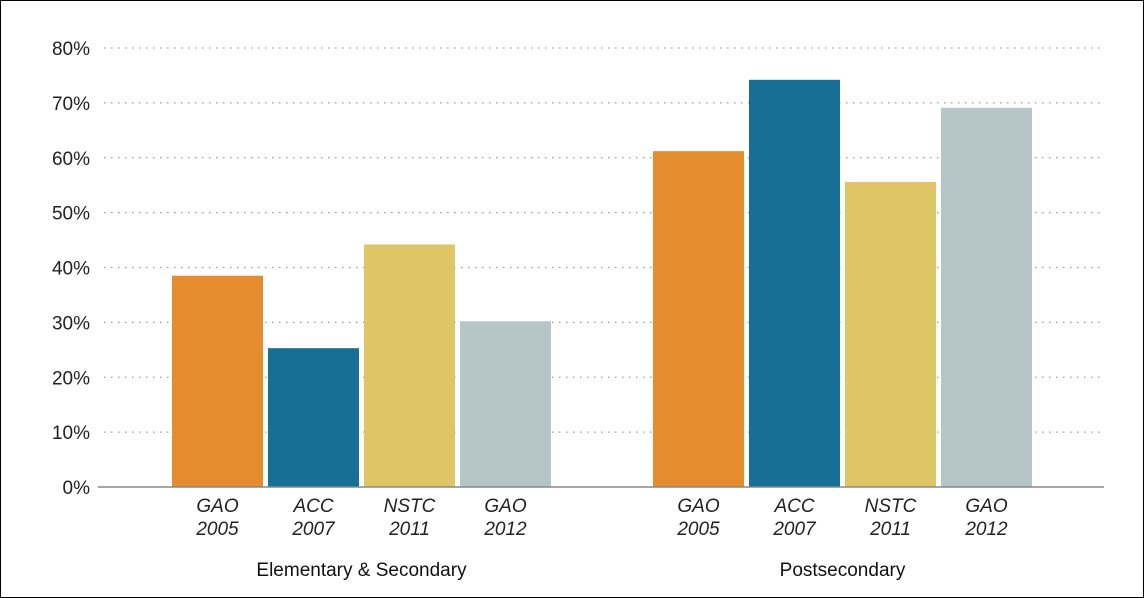 The image size is (1144, 598). Describe the element at coordinates (71, 323) in the screenshot. I see `y-tick-label: 30%` at that location.